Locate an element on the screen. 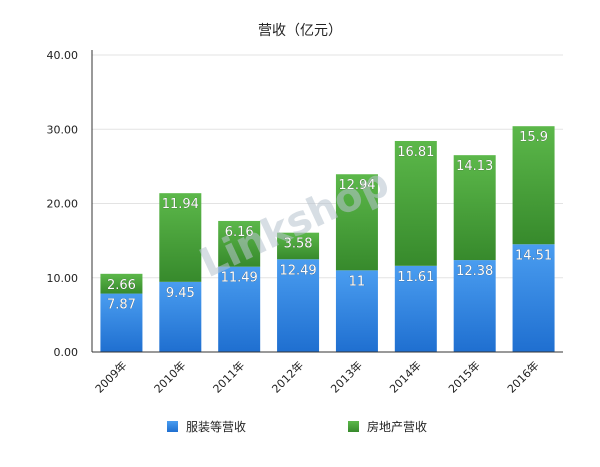 The height and width of the screenshot is (467, 600). y-tick-label: 20.00 is located at coordinates (63, 204).